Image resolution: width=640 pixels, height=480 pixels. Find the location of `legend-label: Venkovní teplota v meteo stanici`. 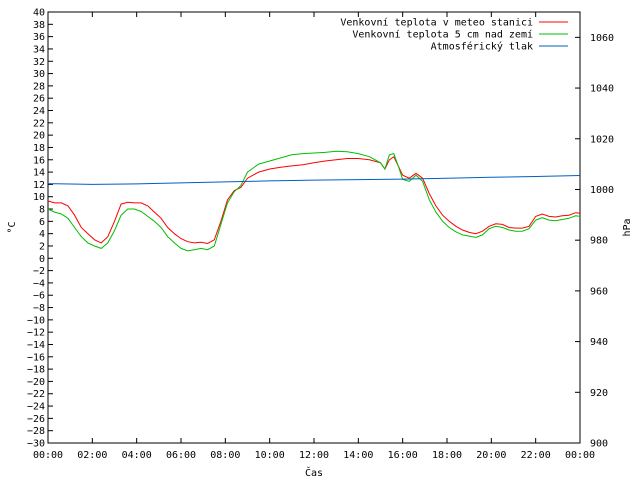

legend-label: Venkovní teplota v meteo stanici is located at coordinates (436, 23).